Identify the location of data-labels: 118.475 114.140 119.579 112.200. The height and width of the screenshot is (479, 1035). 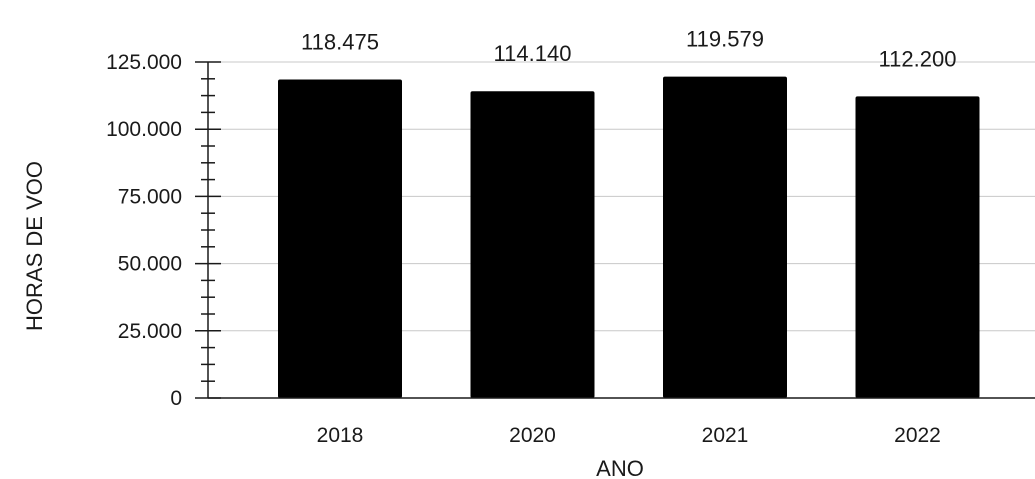
(628, 49).